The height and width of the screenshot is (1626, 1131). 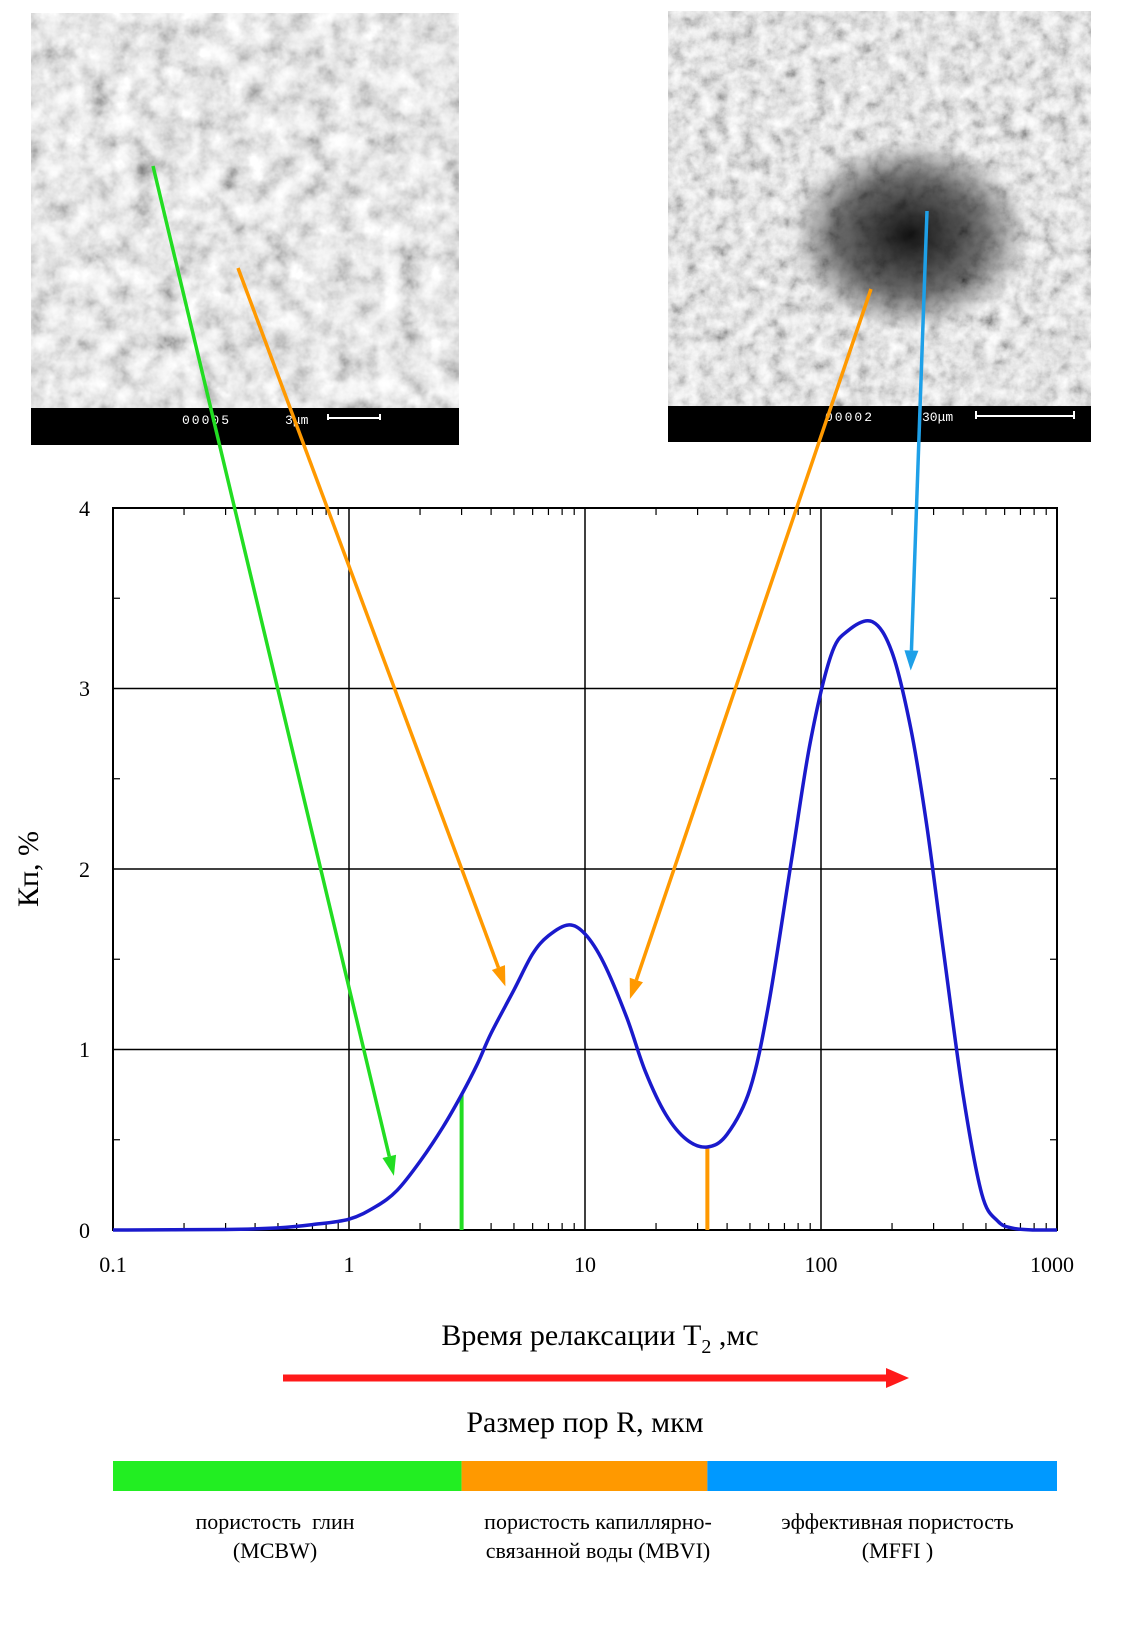 What do you see at coordinates (584, 1422) in the screenshot?
I see `pore-size-label: Размер пор R, мкм` at bounding box center [584, 1422].